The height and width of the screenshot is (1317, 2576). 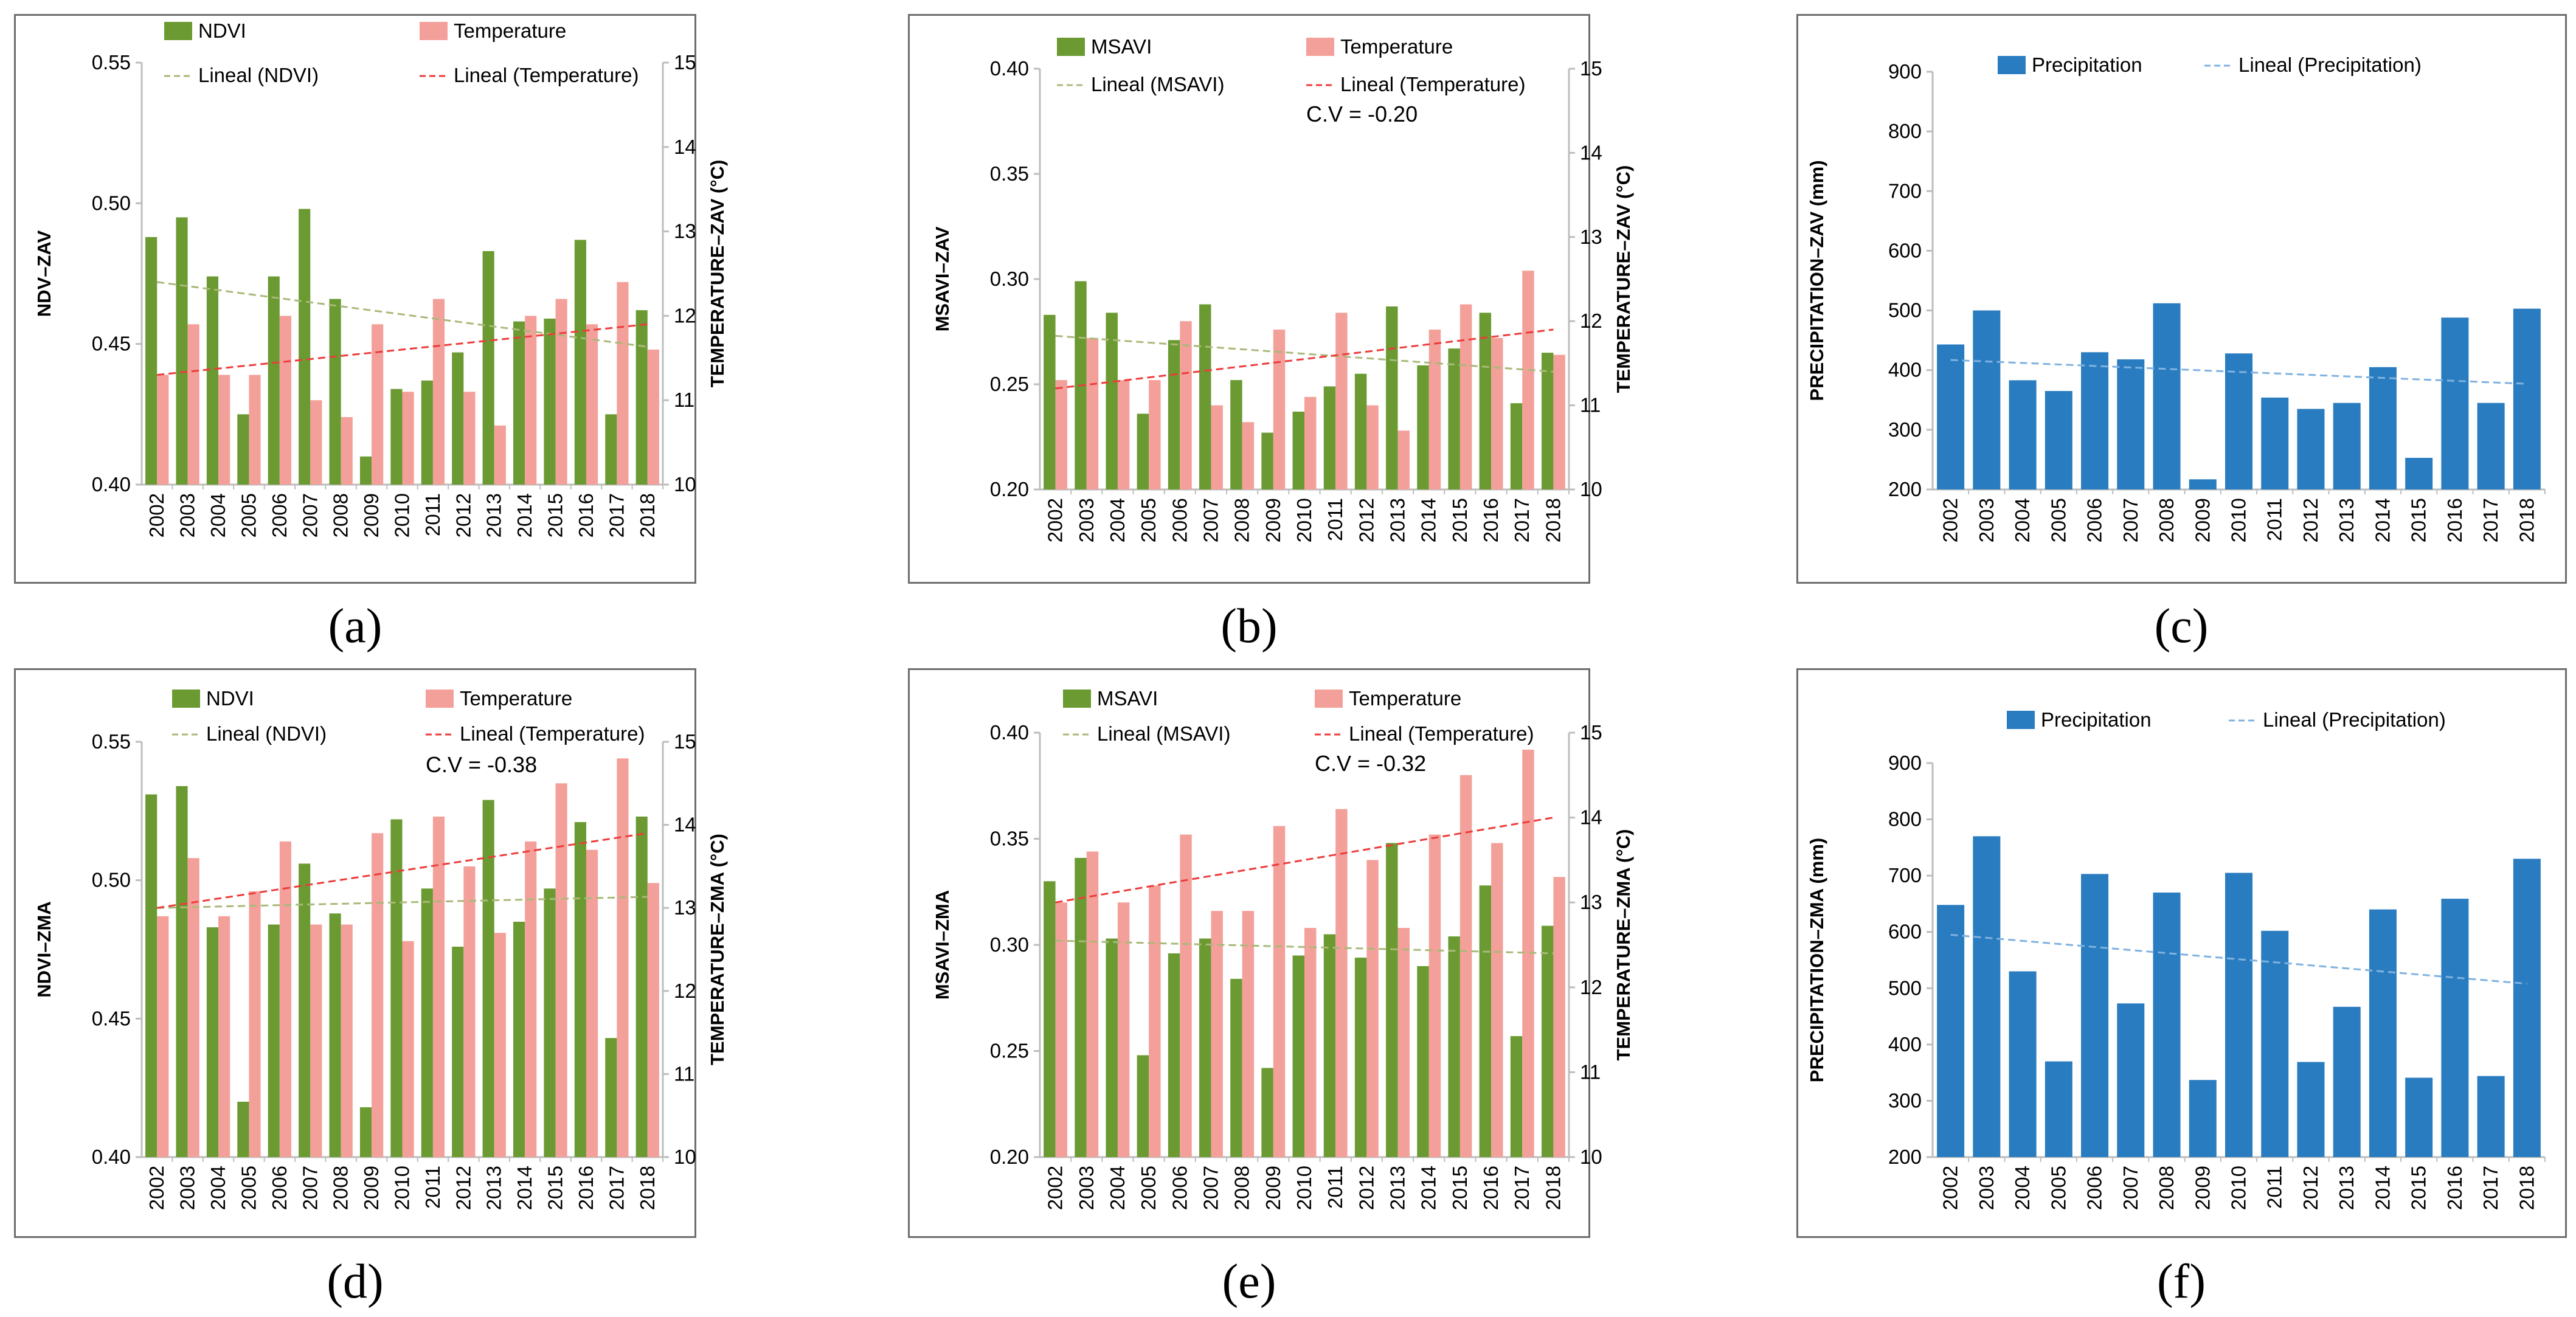 What do you see at coordinates (1392, 397) in the screenshot?
I see `bar-b-msavi-2013` at bounding box center [1392, 397].